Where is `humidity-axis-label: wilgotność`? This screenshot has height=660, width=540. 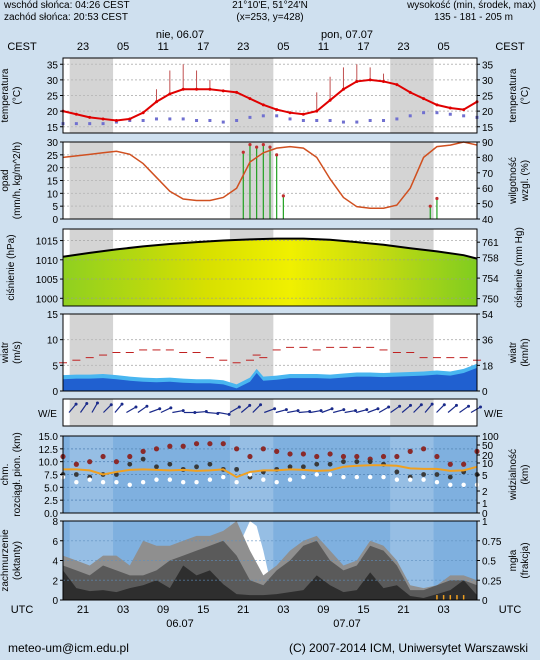
humidity-axis-label: wilgotność is located at coordinates (513, 181).